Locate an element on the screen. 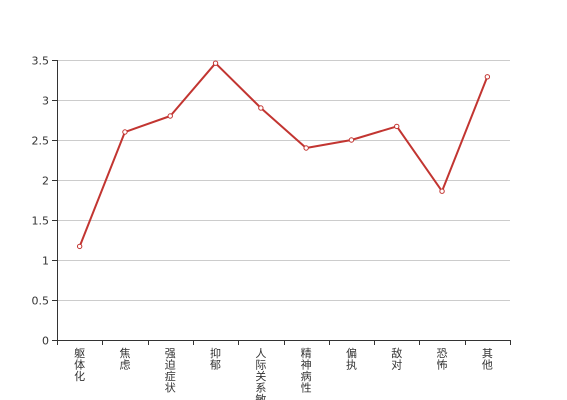 The height and width of the screenshot is (400, 567). y-tick-label: 1.5 is located at coordinates (41, 221).